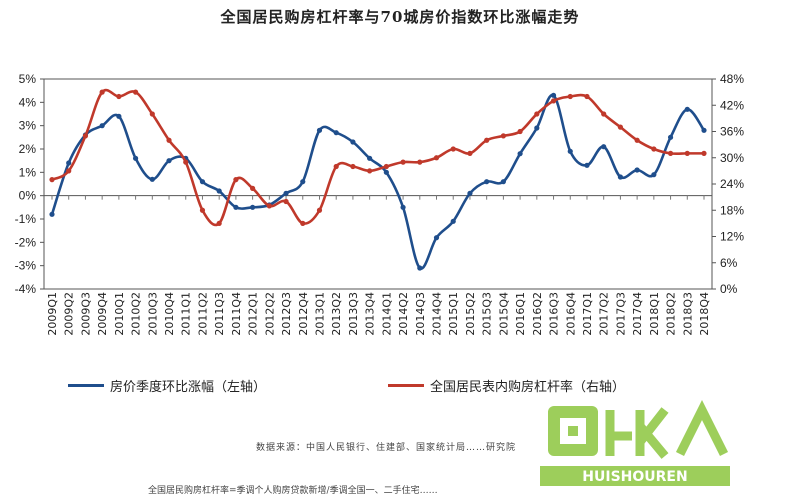 The height and width of the screenshot is (500, 800). I want to click on x-axis-tick-label: 2018Q4, so click(704, 314).